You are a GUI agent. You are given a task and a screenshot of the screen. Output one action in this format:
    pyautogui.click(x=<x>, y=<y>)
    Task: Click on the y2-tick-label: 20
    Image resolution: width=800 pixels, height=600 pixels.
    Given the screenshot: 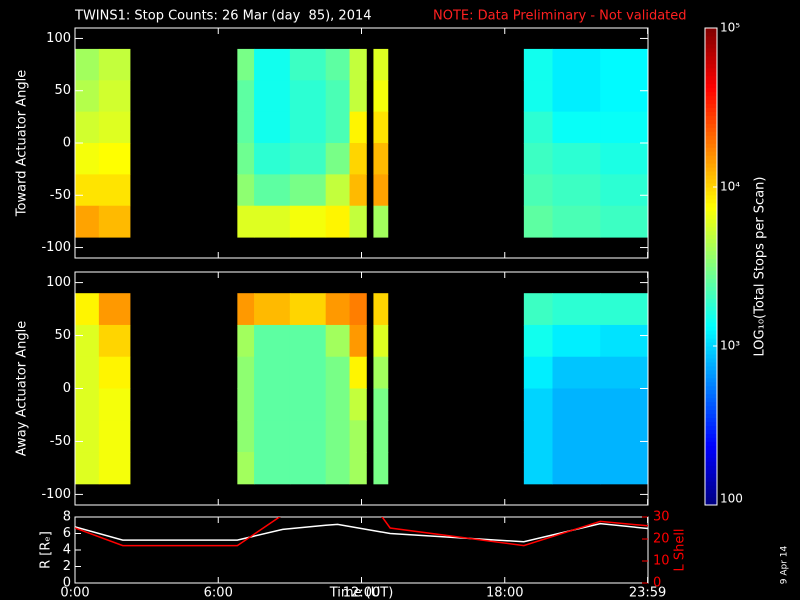 What is the action you would take?
    pyautogui.click(x=661, y=539)
    